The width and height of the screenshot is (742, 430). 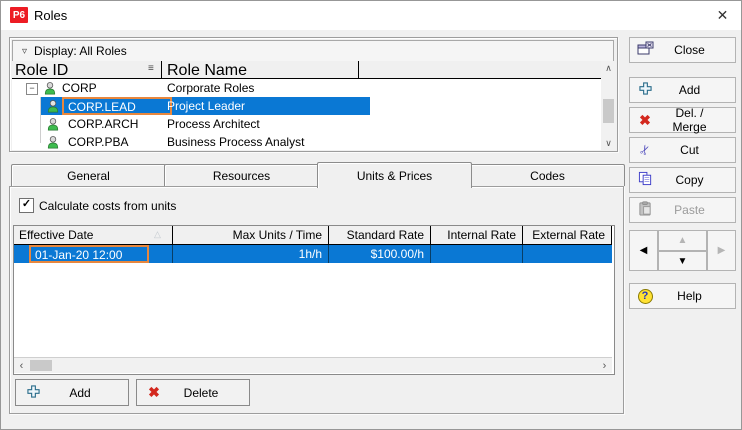 I want to click on sort-ascending-icon: △, so click(x=157, y=234).